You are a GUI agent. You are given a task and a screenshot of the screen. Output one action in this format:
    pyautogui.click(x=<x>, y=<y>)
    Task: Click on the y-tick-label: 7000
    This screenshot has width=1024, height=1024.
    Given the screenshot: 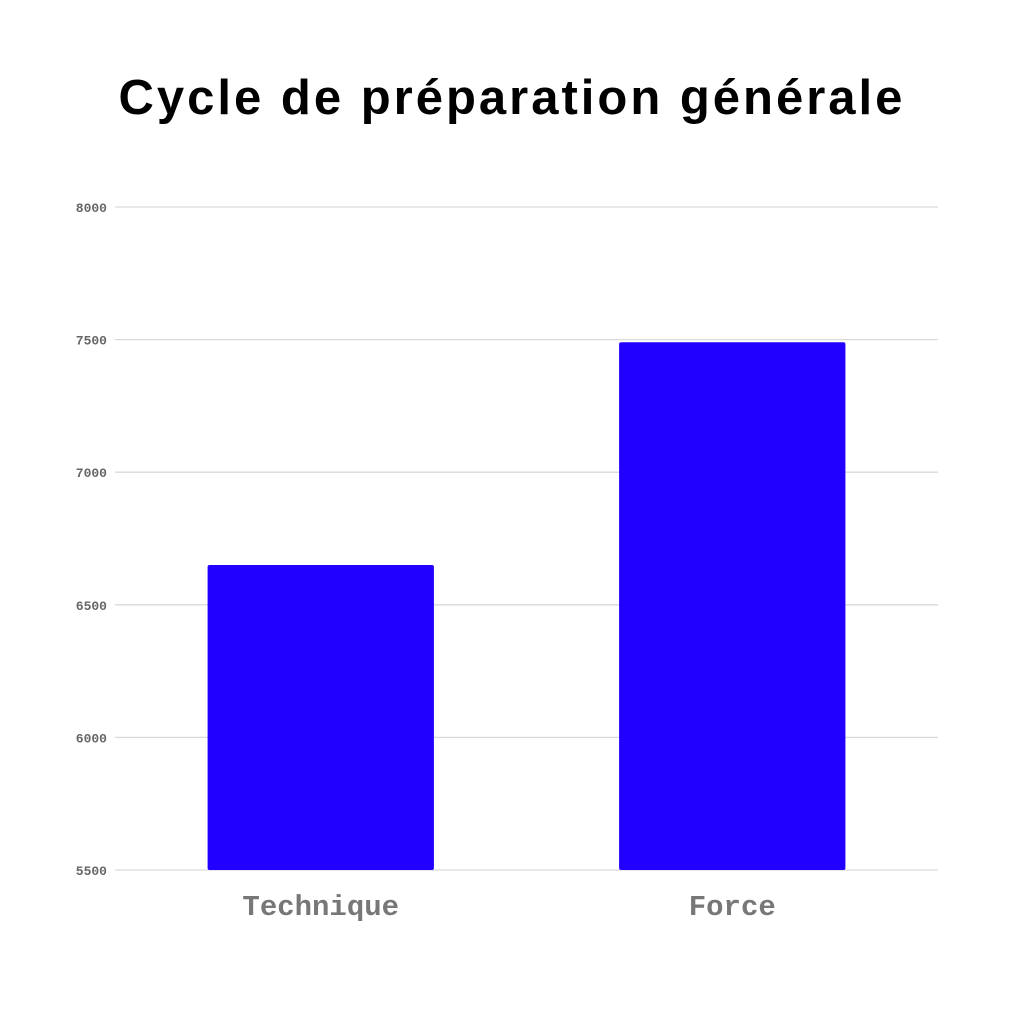 What is the action you would take?
    pyautogui.click(x=91, y=473)
    